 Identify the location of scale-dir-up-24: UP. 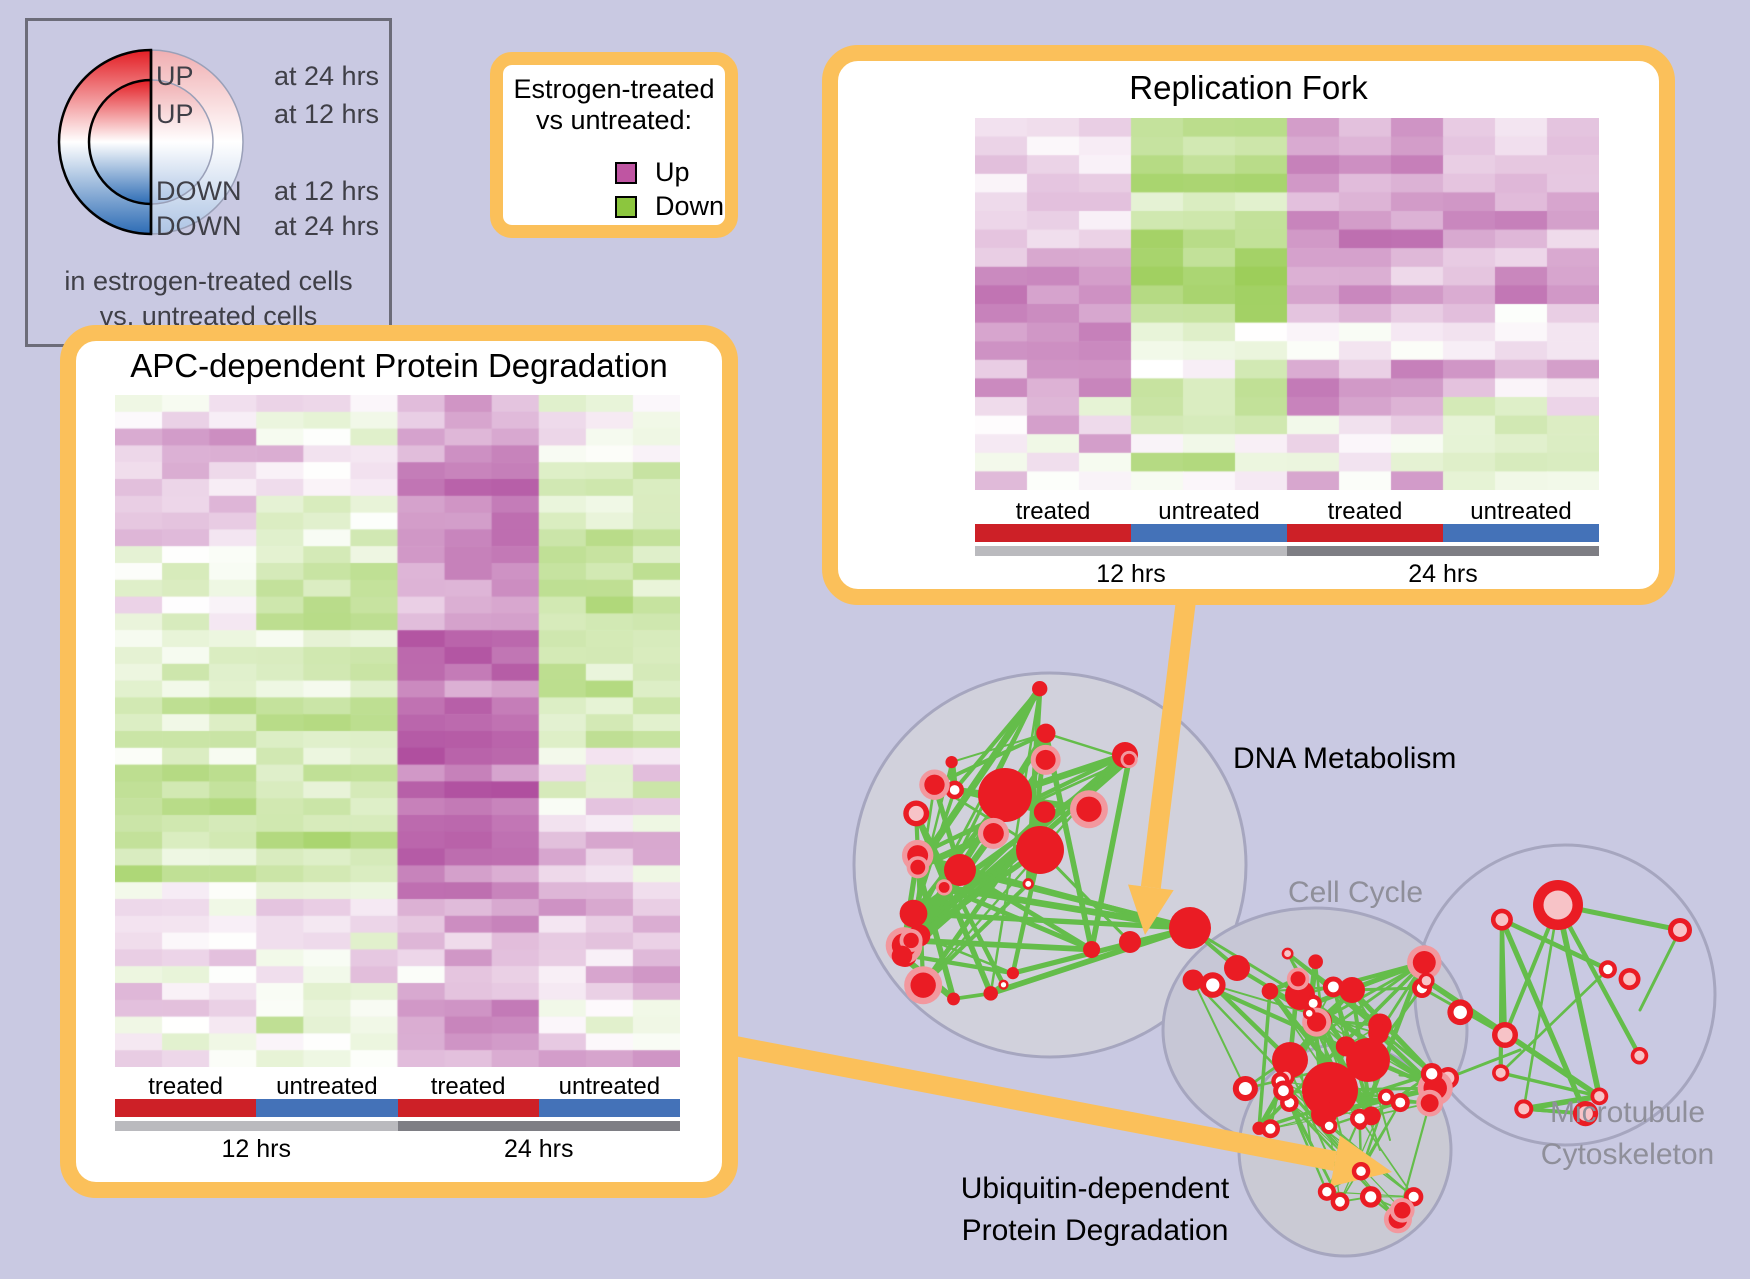
(175, 76).